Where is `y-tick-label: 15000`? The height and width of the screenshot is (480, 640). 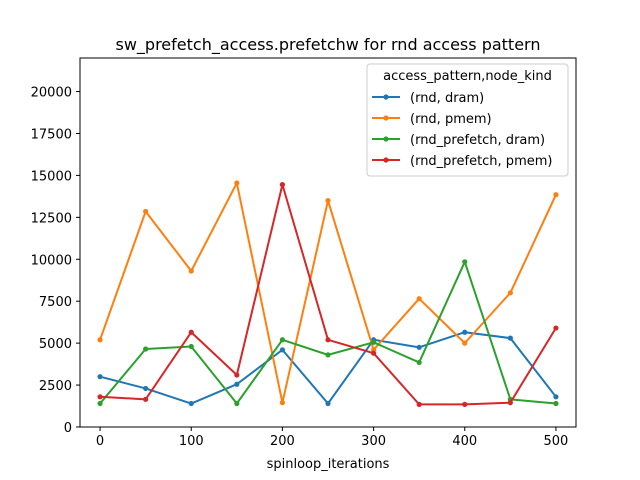
y-tick-label: 15000 is located at coordinates (51, 176).